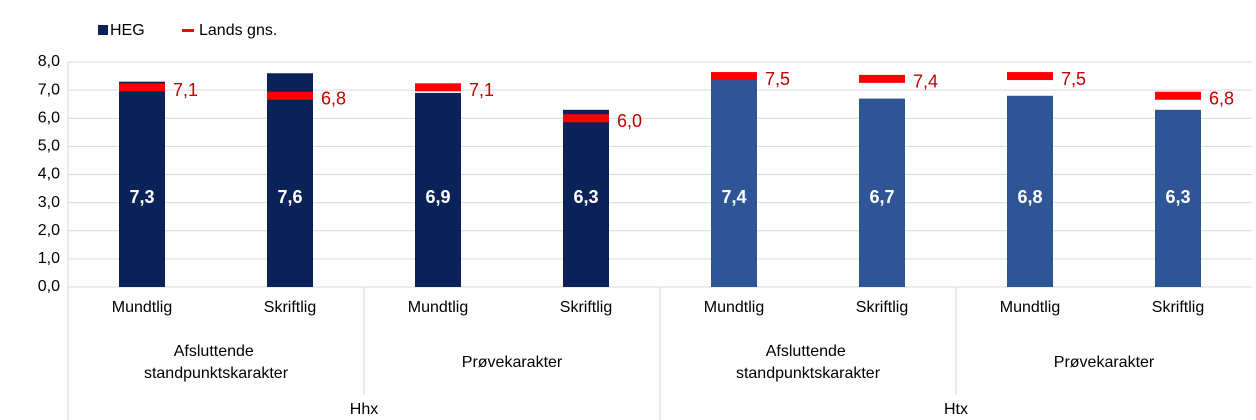  I want to click on average-value-label: 6,0, so click(629, 121).